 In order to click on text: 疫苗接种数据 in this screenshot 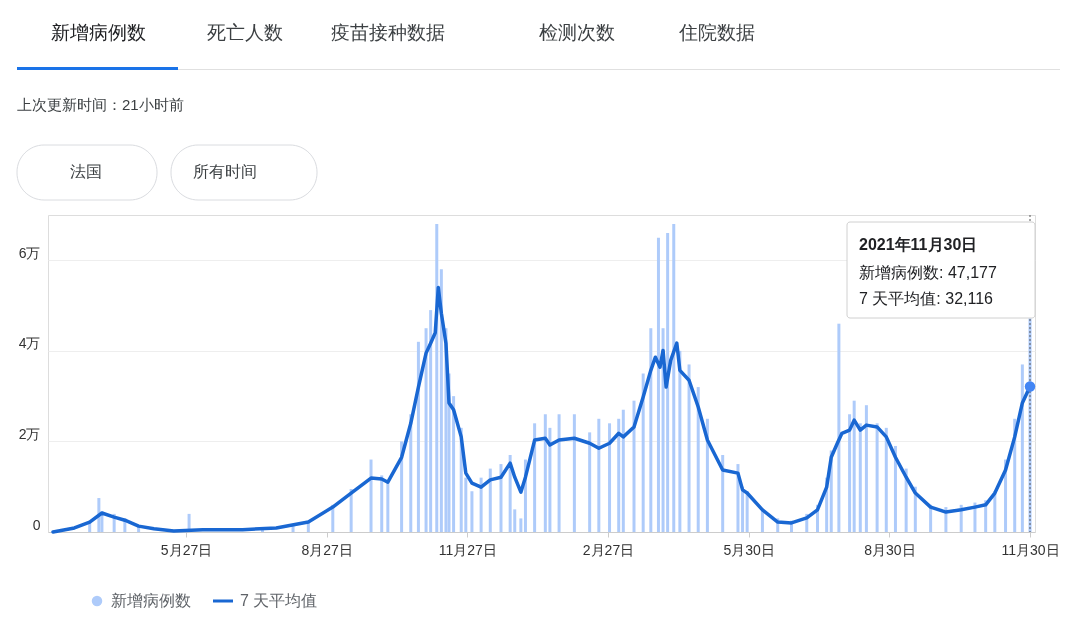, I will do `click(388, 32)`.